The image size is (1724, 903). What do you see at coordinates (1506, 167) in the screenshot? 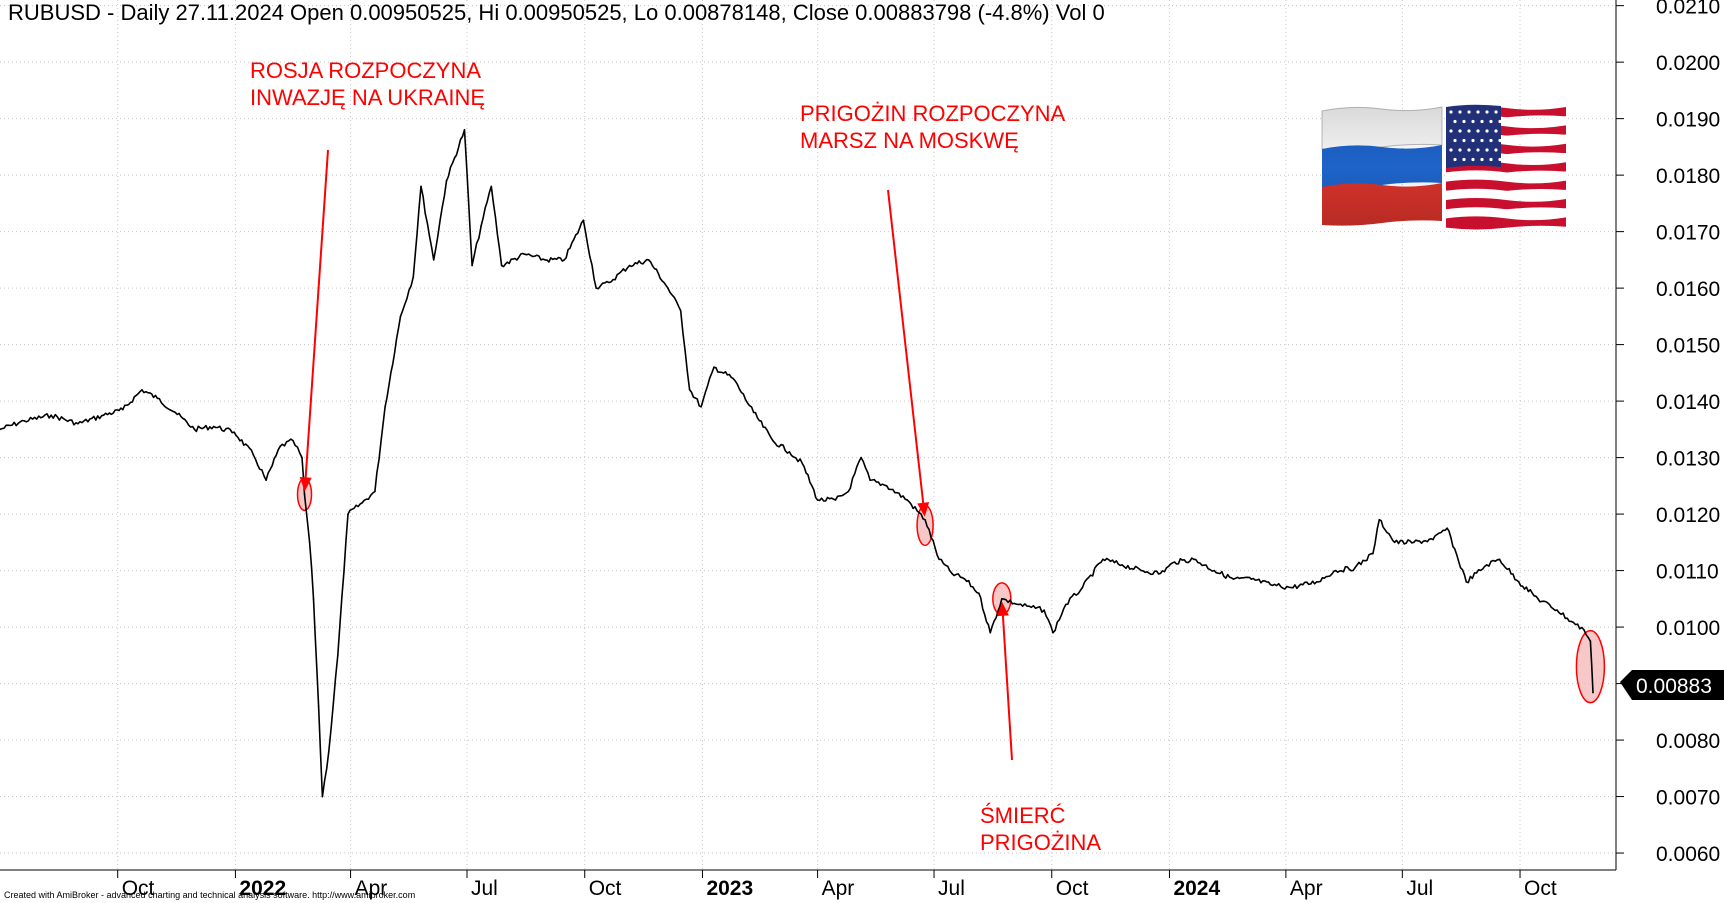
I see `usa-flag` at bounding box center [1506, 167].